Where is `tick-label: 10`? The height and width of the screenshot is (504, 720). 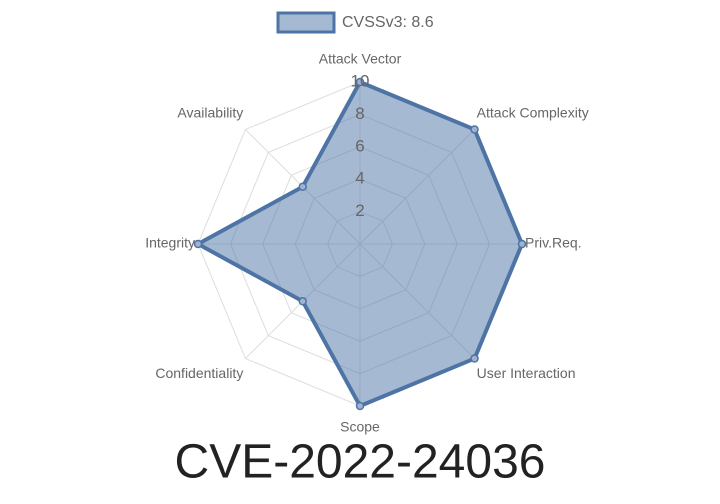
tick-label: 10 is located at coordinates (360, 80).